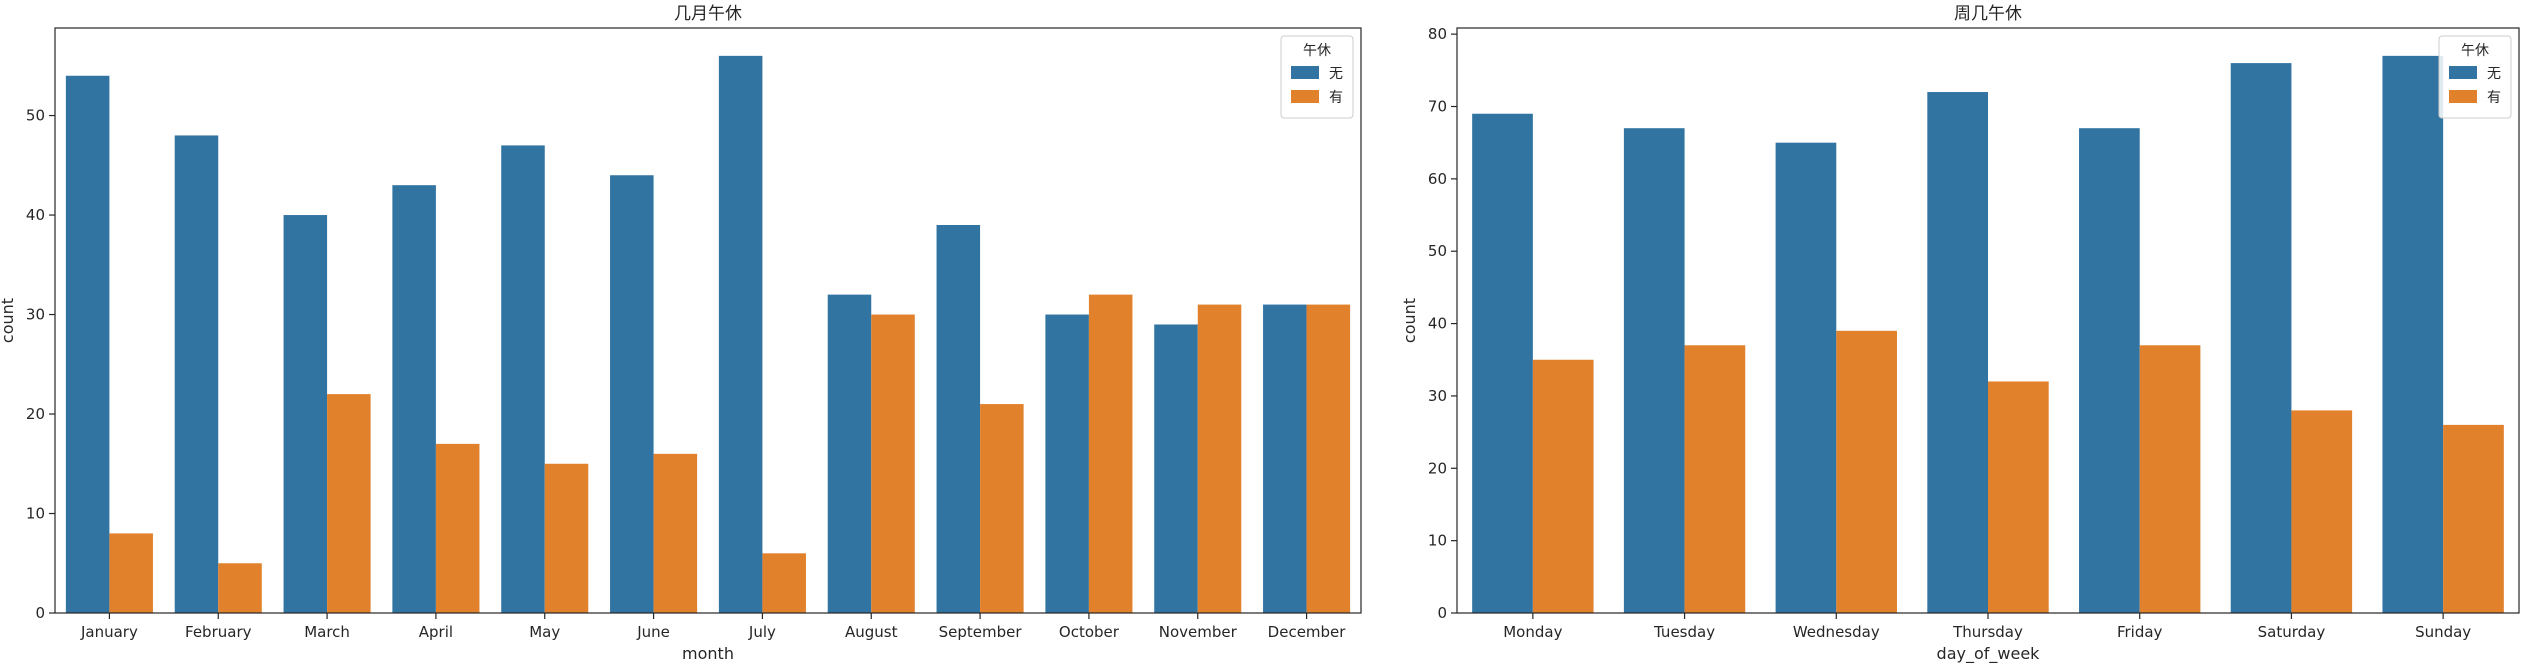 The height and width of the screenshot is (670, 2530). What do you see at coordinates (1987, 632) in the screenshot?
I see `x-tick-label: Thursday` at bounding box center [1987, 632].